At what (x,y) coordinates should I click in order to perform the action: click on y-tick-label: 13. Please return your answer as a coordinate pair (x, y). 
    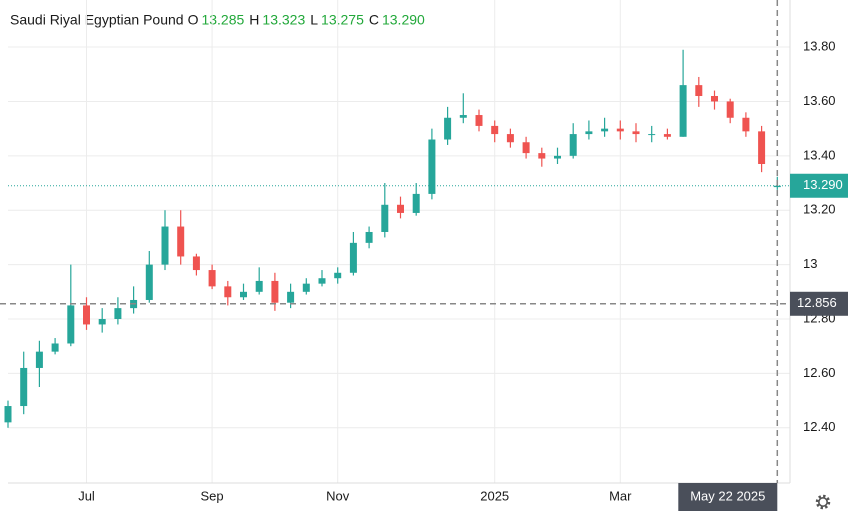
    Looking at the image, I should click on (810, 263).